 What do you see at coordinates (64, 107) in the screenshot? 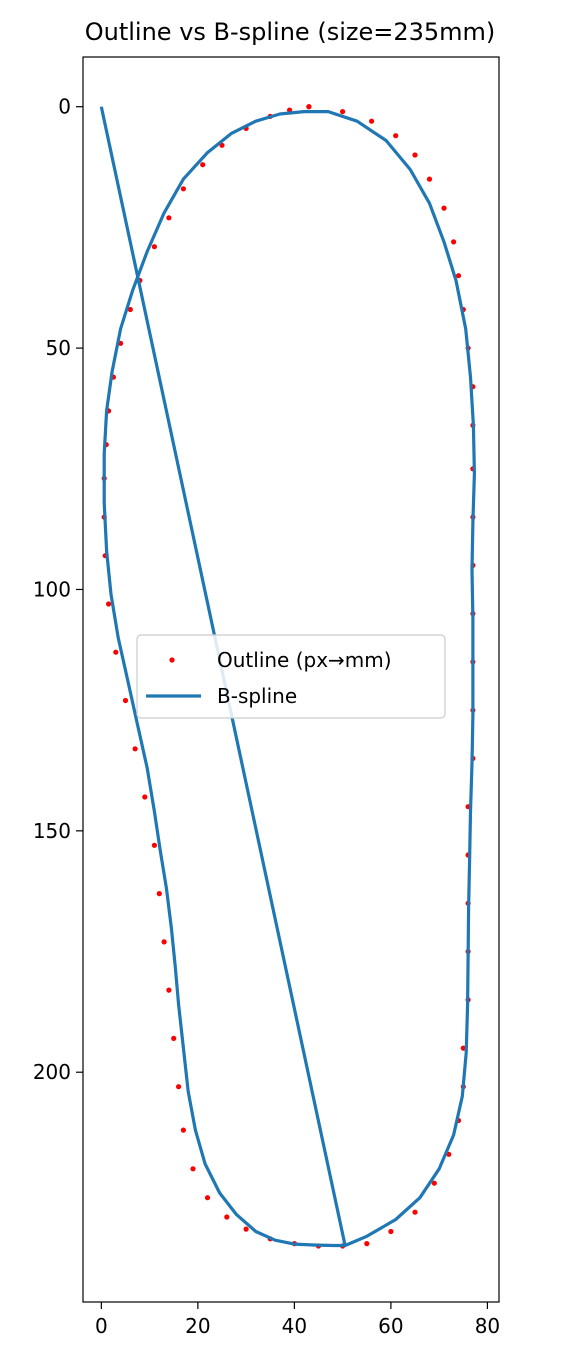
I see `y-tick-label: 0` at bounding box center [64, 107].